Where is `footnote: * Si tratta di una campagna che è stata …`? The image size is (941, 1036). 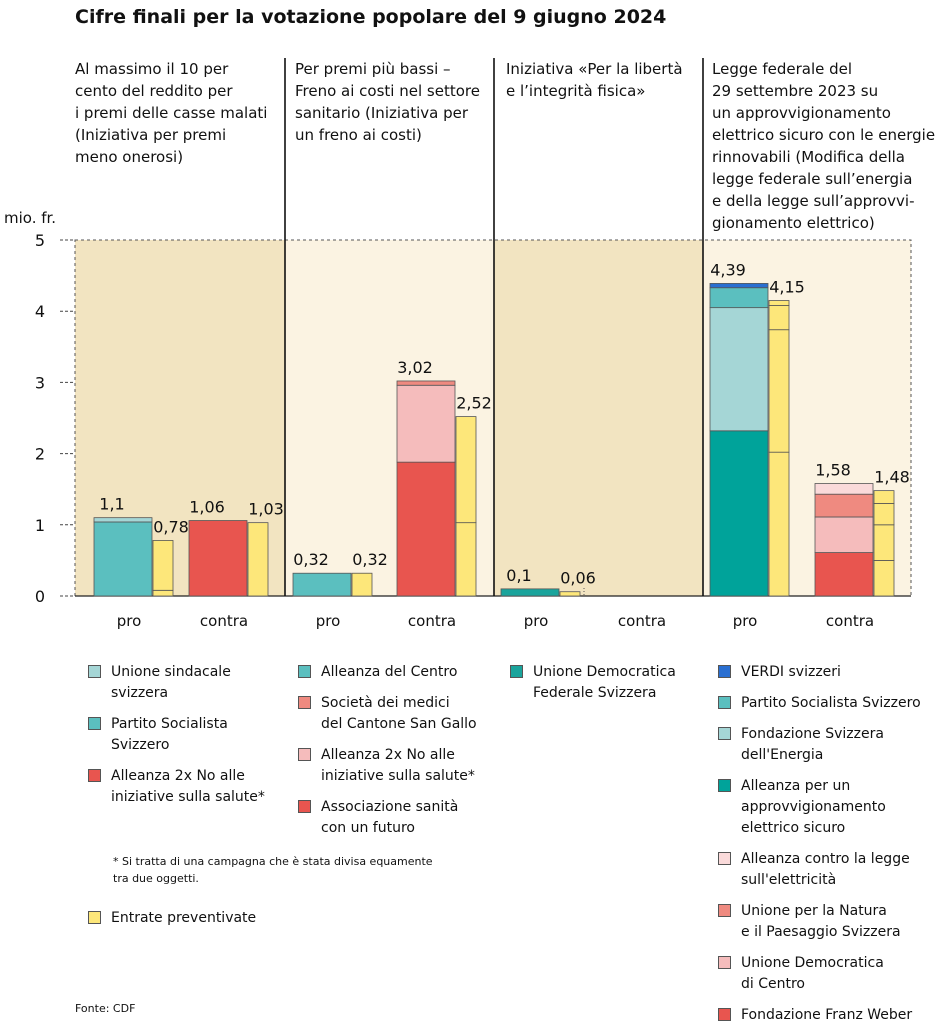
footnote: * Si tratta di una campagna che è stata … is located at coordinates (273, 870).